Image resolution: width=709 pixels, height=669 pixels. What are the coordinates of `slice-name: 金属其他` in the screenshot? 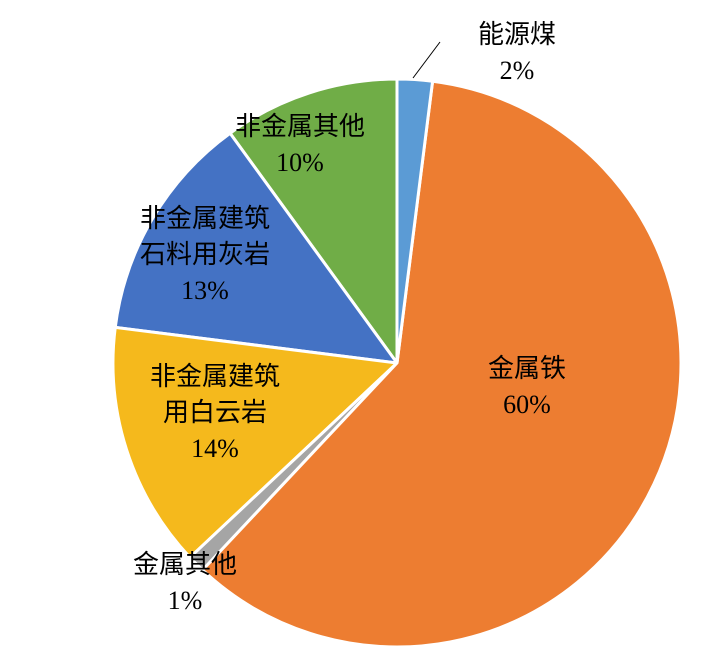 It's located at (184, 564).